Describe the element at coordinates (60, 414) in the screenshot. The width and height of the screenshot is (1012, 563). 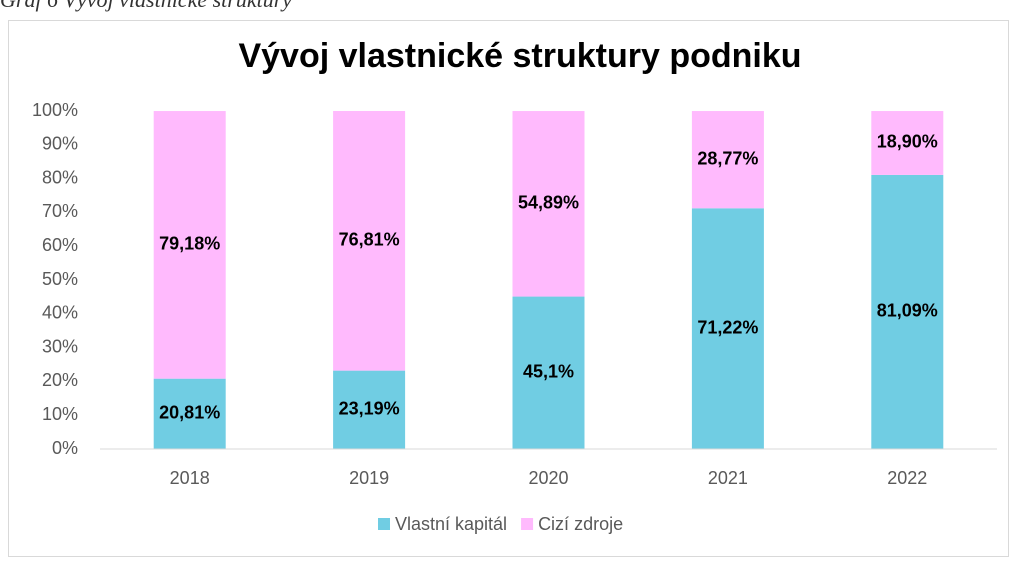
I see `y-tick-label: 10%` at that location.